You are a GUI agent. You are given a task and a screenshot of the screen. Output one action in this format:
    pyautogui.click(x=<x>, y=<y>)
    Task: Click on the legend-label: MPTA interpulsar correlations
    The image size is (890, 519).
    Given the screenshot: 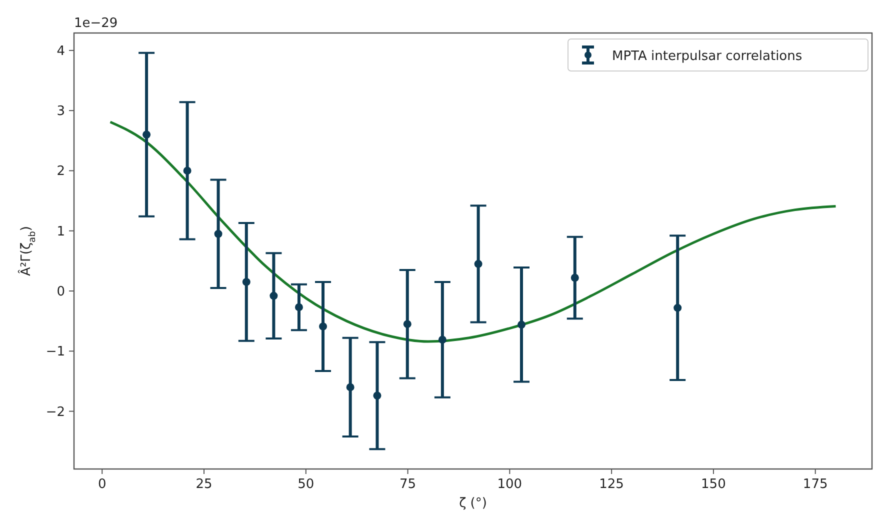 What is the action you would take?
    pyautogui.click(x=707, y=56)
    